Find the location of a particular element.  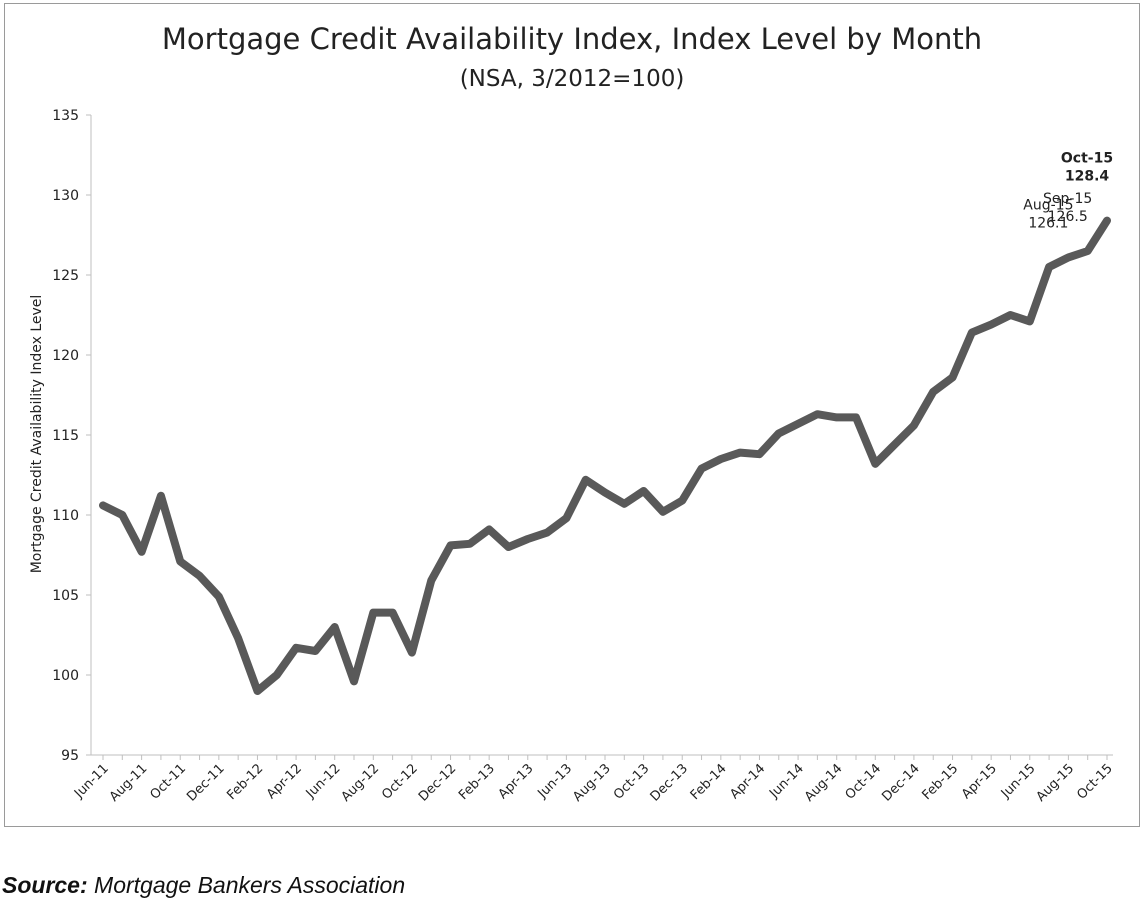

x-tick-label: Apr-14 is located at coordinates (747, 781).